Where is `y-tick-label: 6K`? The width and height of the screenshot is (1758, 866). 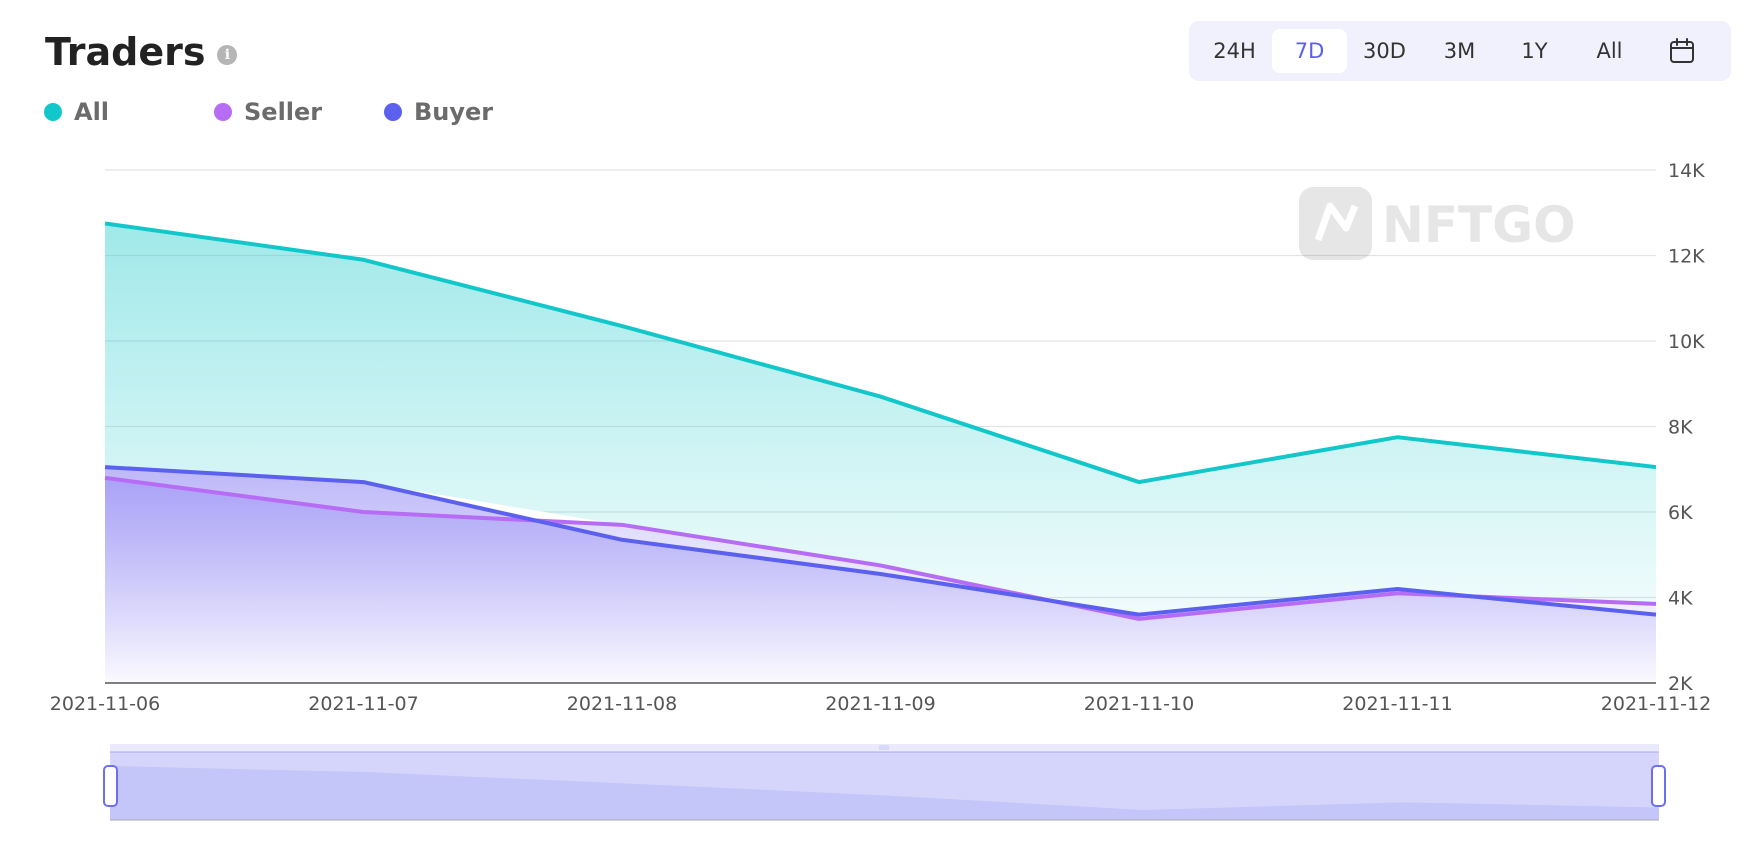
y-tick-label: 6K is located at coordinates (1680, 513).